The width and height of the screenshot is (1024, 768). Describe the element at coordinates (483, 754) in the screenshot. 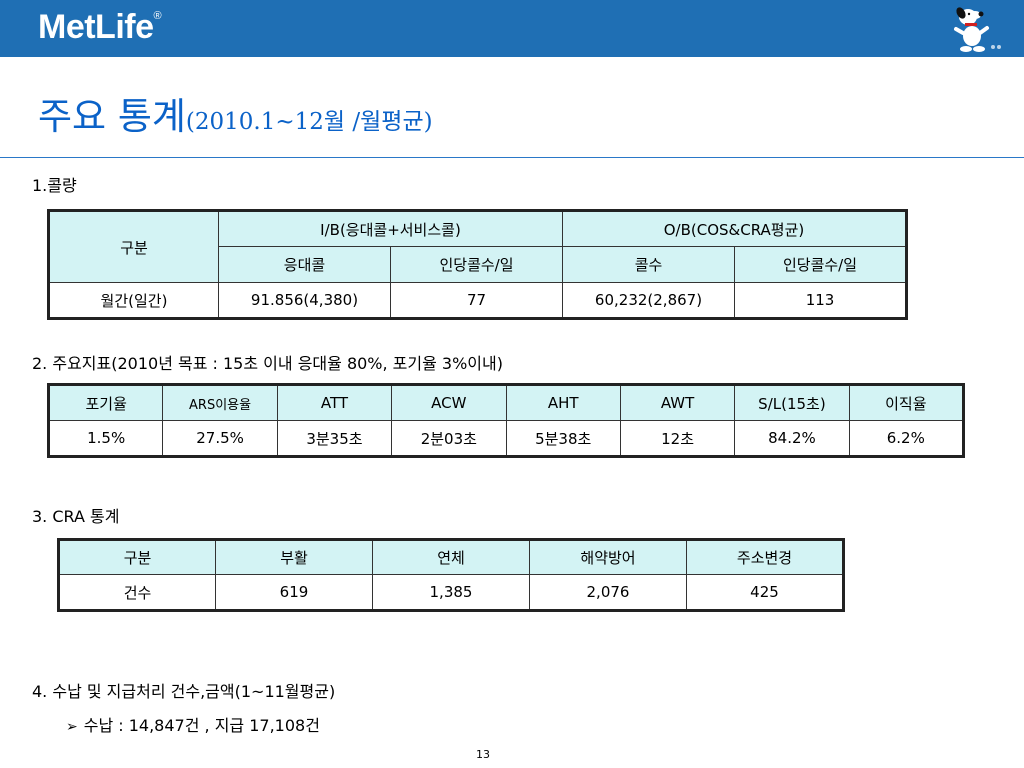

I see `page-number: 13` at that location.